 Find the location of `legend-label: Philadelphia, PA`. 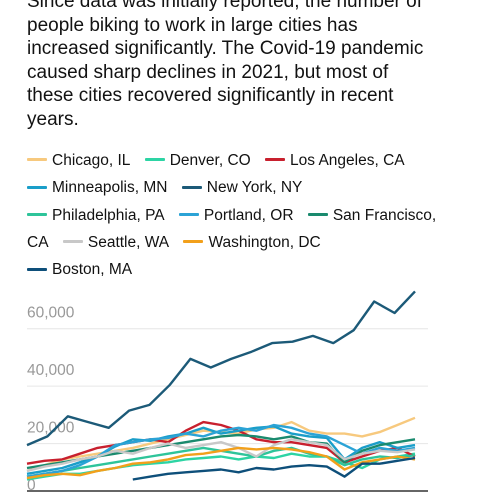

legend-label: Philadelphia, PA is located at coordinates (108, 215).